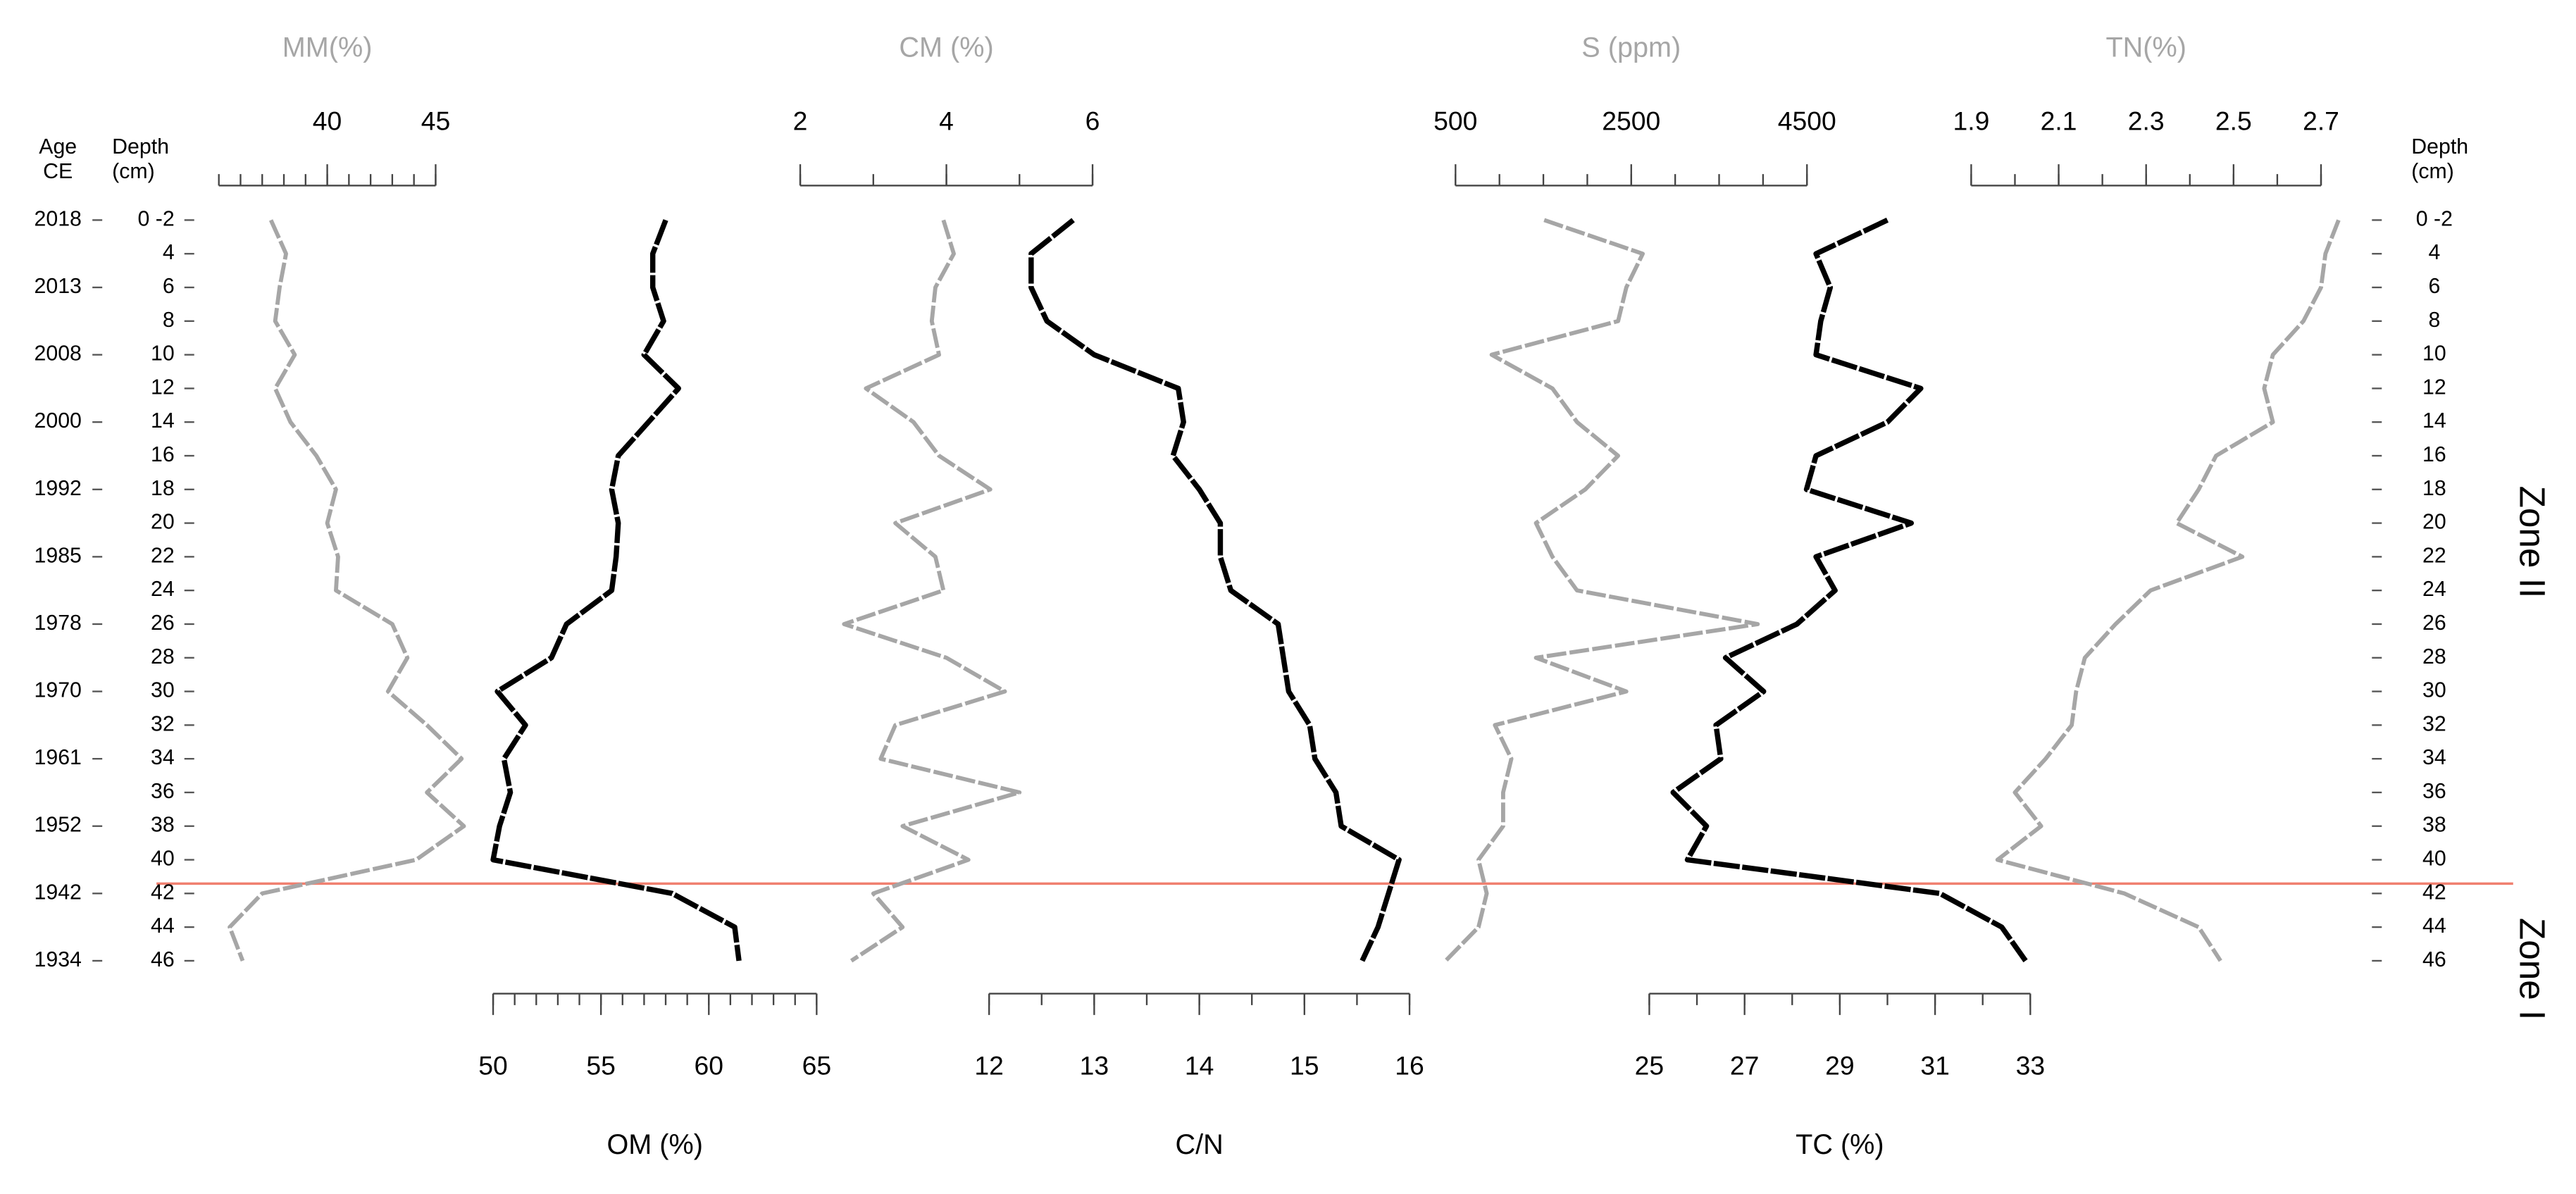  Describe the element at coordinates (2059, 121) in the screenshot. I see `x-tick-label: 2.1` at that location.